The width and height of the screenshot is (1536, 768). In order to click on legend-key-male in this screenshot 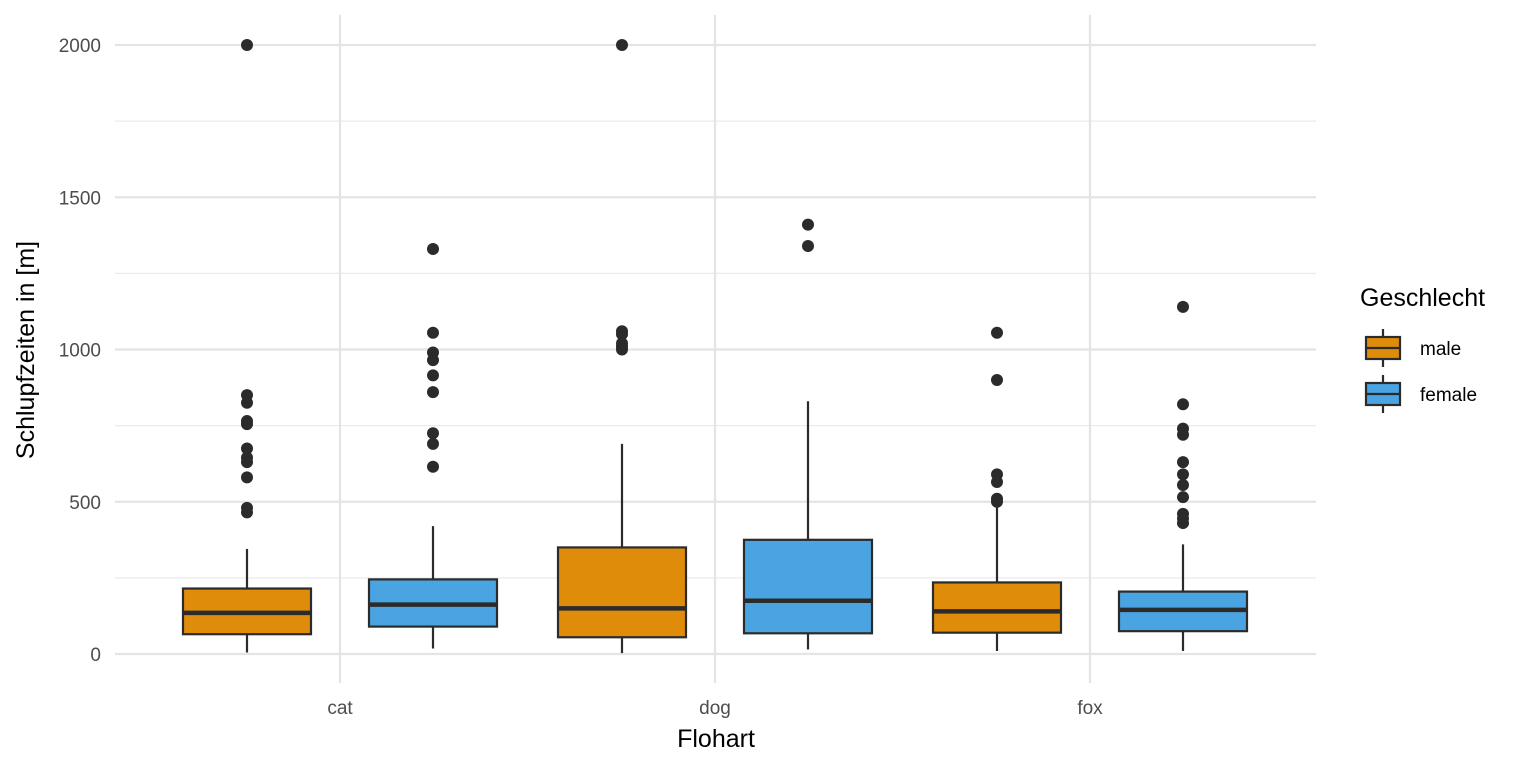, I will do `click(1383, 348)`.